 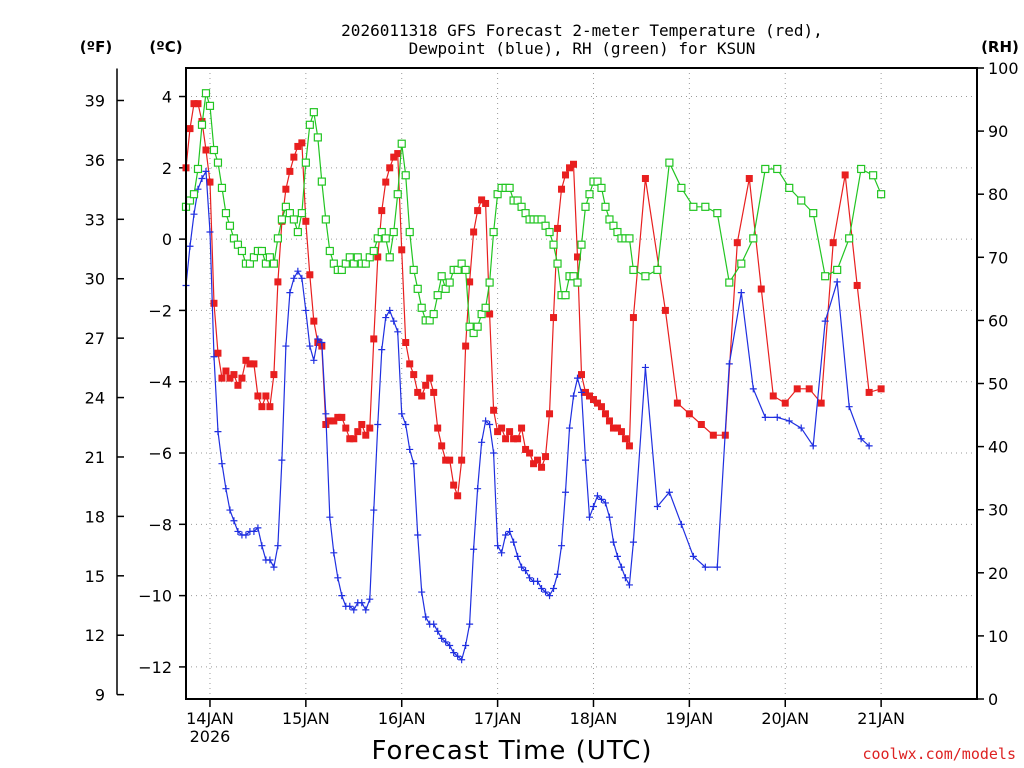 I want to click on celsius-axis: 4 2 0 −2 −4 −6 −8 −10 −12, so click(x=162, y=382).